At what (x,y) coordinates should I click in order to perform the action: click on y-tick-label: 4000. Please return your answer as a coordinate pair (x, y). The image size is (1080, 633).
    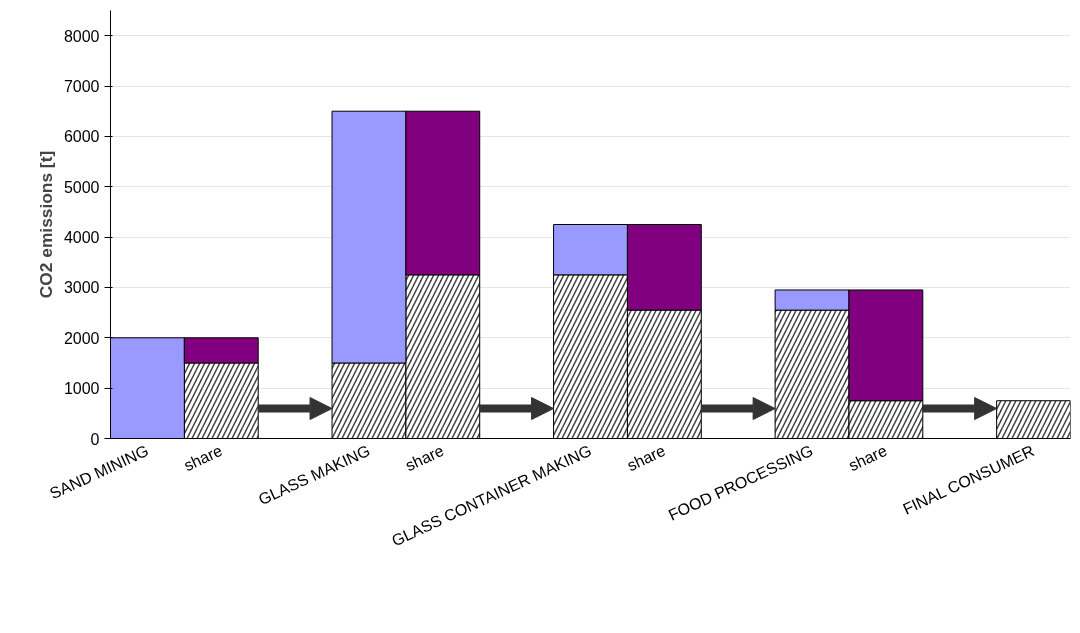
    Looking at the image, I should click on (81, 238).